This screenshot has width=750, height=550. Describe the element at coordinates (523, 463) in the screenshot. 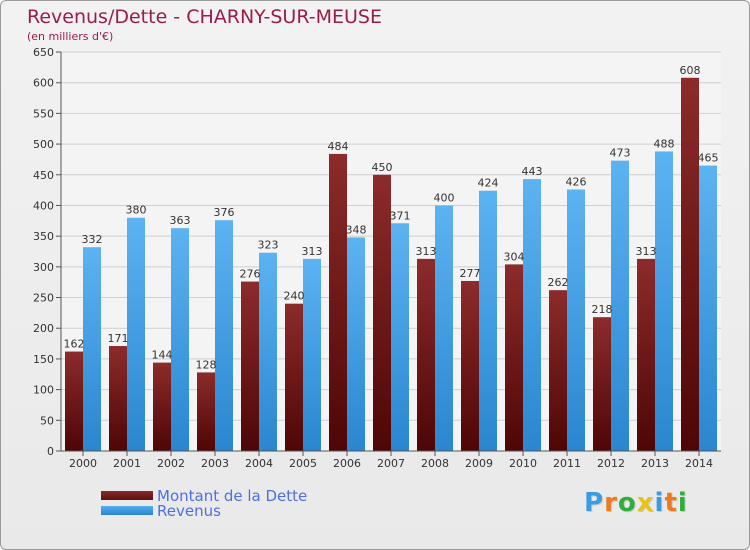

I see `x-tick-label: 2010` at that location.